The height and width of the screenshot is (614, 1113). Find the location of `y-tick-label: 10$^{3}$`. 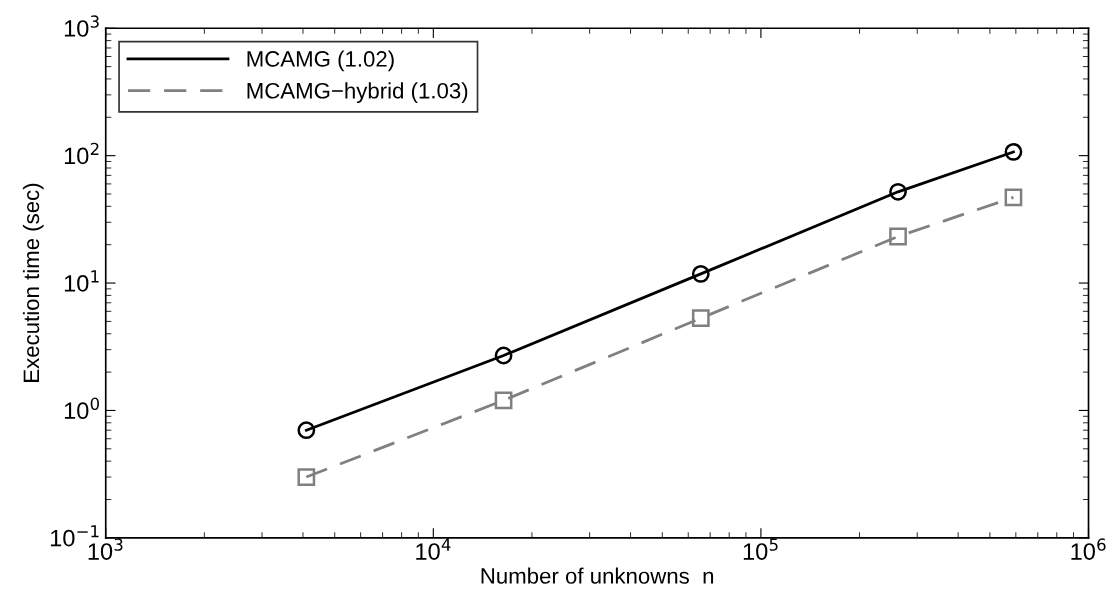

y-tick-label: 10$^{3}$ is located at coordinates (81, 26).